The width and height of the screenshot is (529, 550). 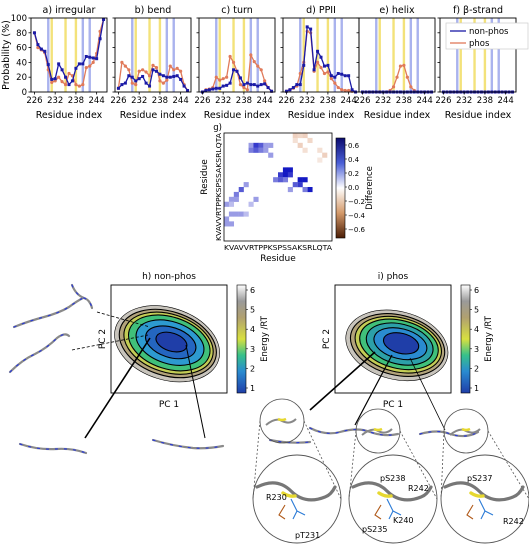 What do you see at coordinates (476, 310) in the screenshot?
I see `colorbar-tick-label: 5` at bounding box center [476, 310].